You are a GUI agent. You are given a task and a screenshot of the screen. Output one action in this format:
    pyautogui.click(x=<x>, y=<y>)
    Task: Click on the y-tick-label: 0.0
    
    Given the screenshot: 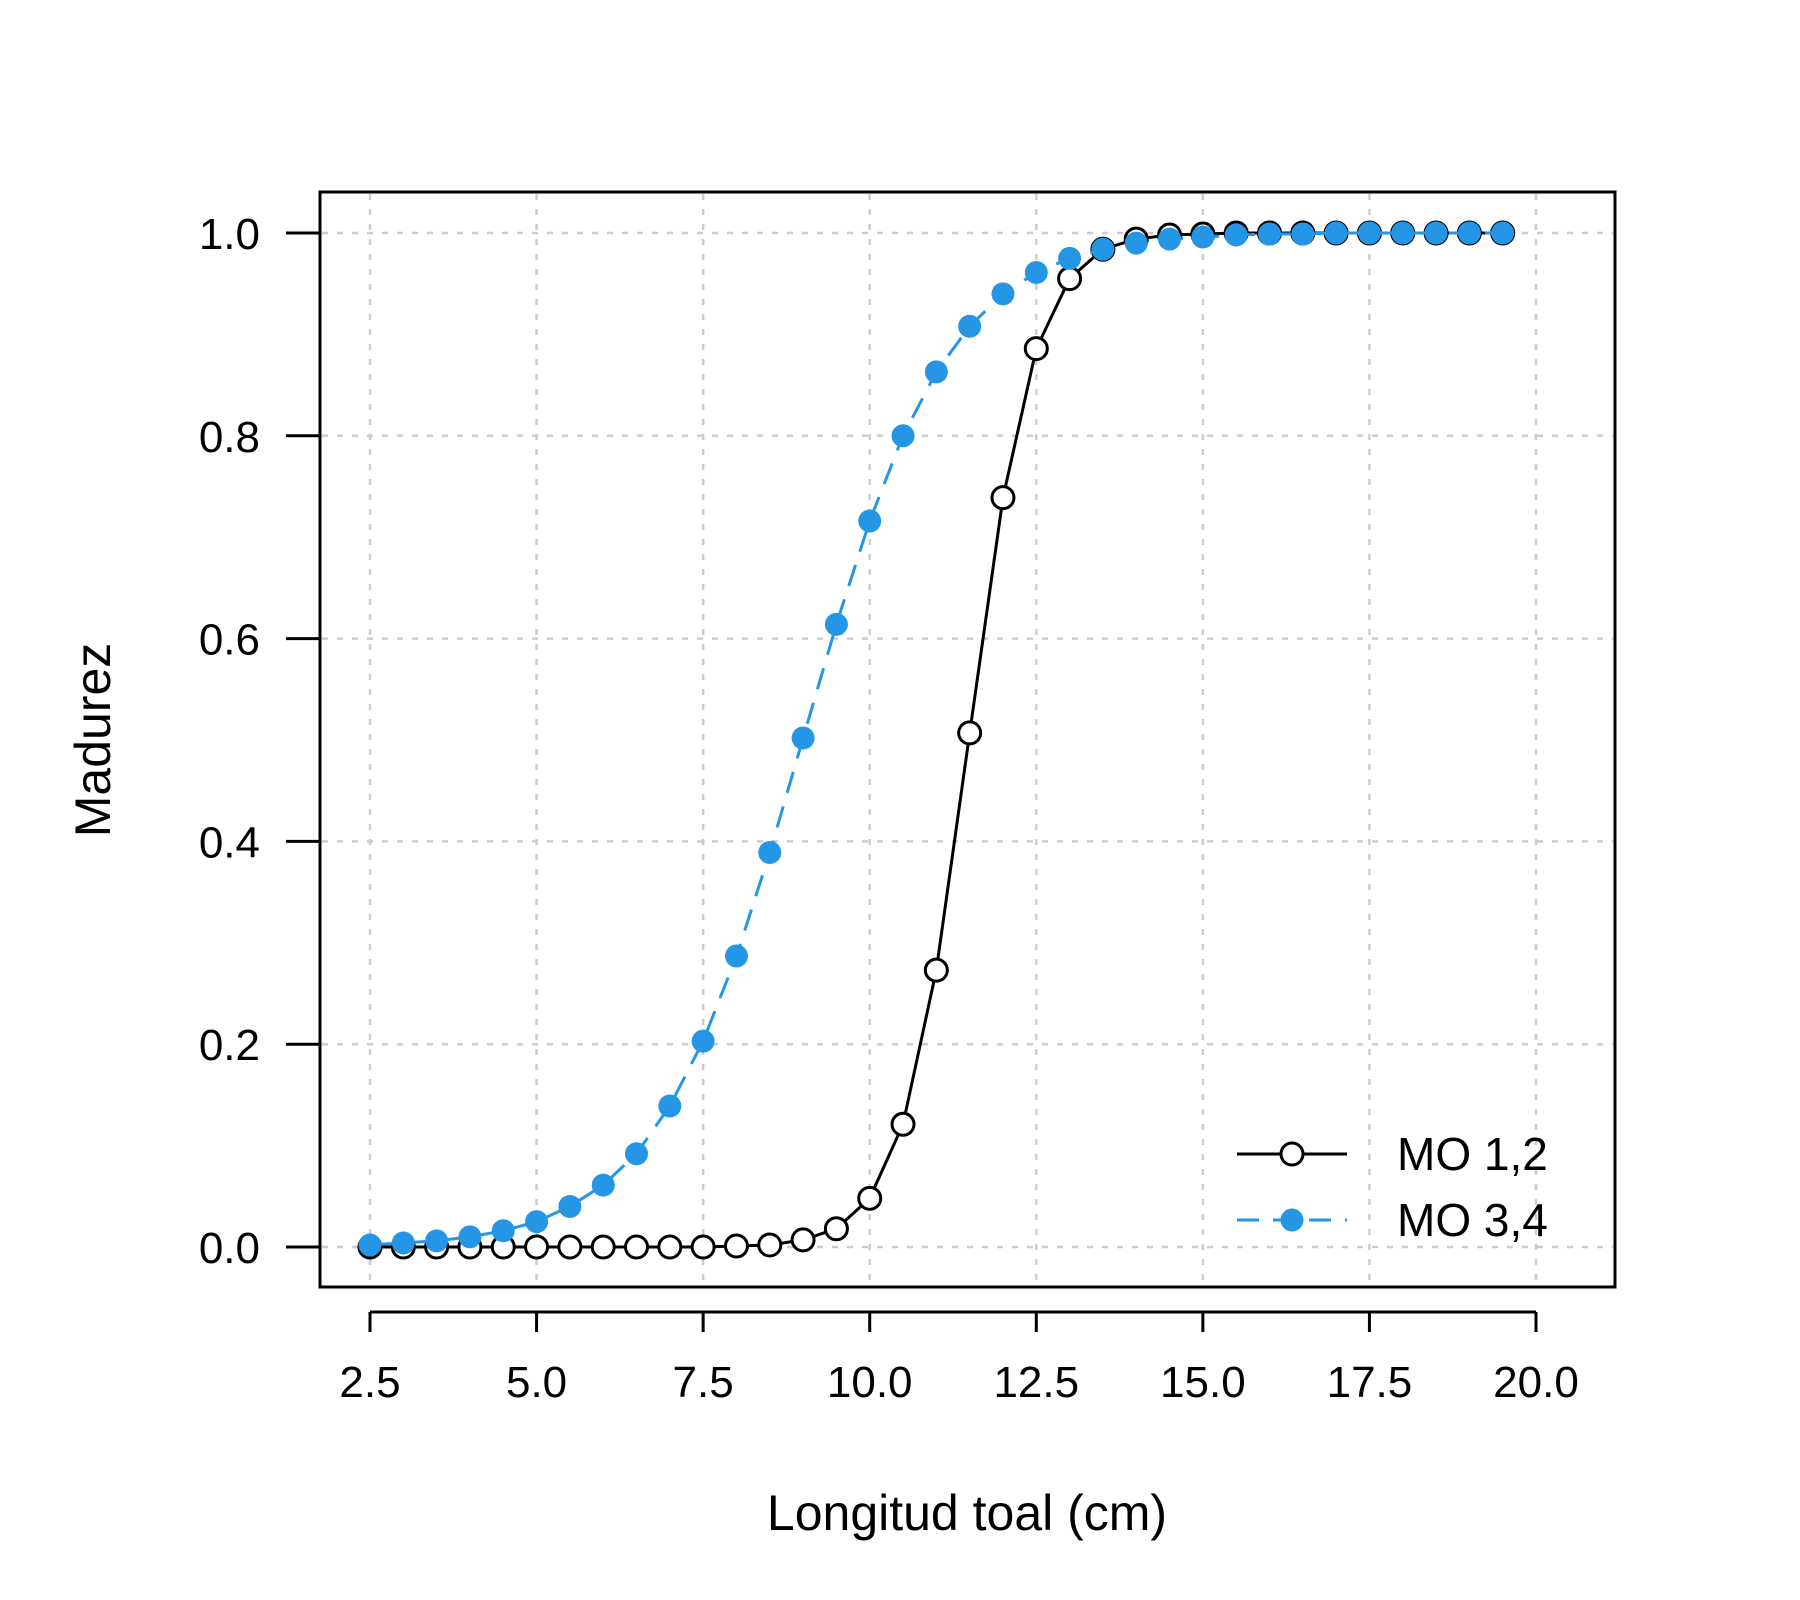 What is the action you would take?
    pyautogui.click(x=229, y=1248)
    